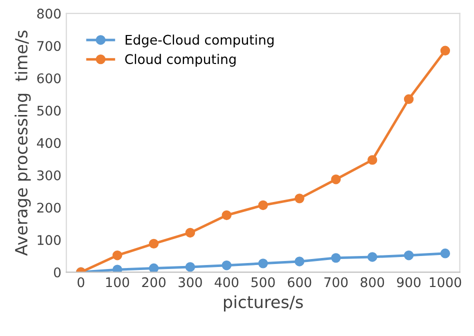  Describe the element at coordinates (57, 272) in the screenshot. I see `y-tick-label: 0` at that location.